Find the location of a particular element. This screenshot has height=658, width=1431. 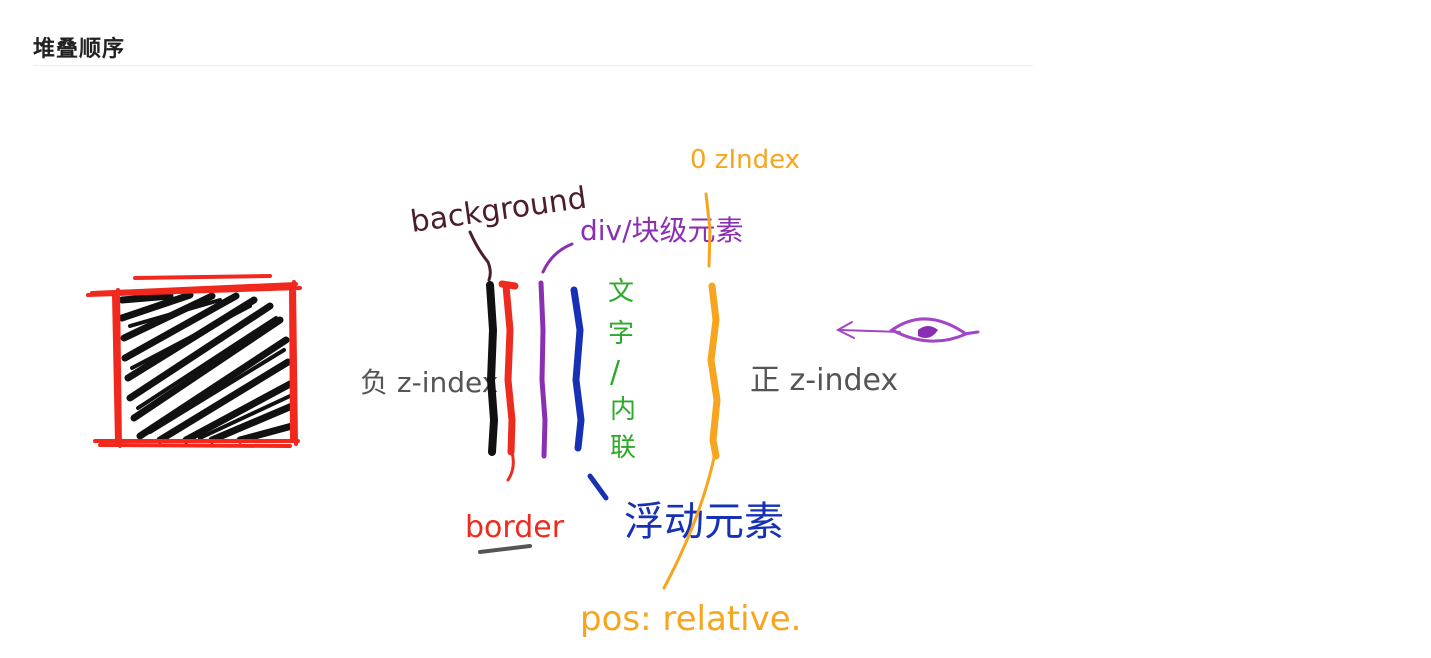

negative-zindex-label: 负 z-index is located at coordinates (429, 382).